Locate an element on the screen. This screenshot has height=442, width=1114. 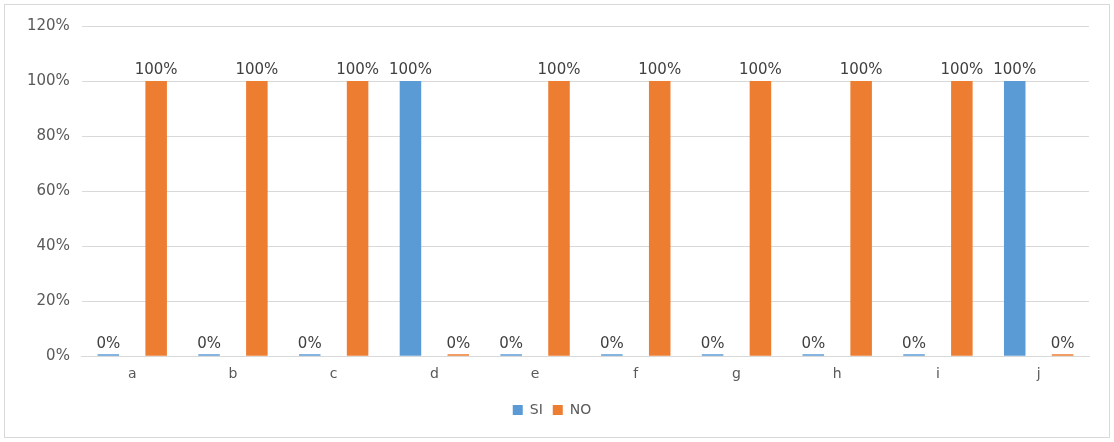
y-tick-label: 20% is located at coordinates (53, 300).